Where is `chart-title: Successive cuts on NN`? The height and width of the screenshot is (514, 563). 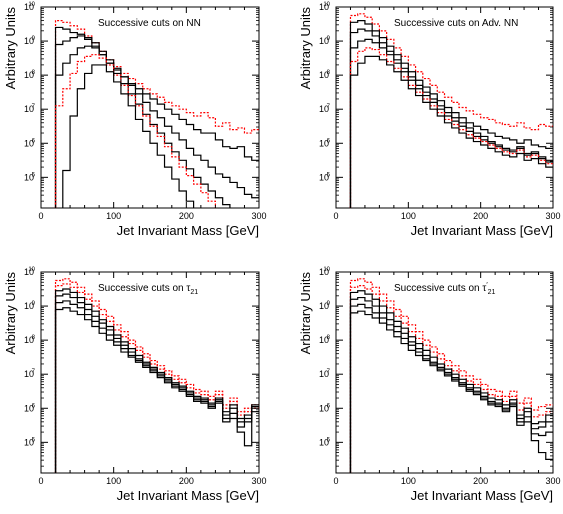
chart-title: Successive cuts on NN is located at coordinates (149, 23).